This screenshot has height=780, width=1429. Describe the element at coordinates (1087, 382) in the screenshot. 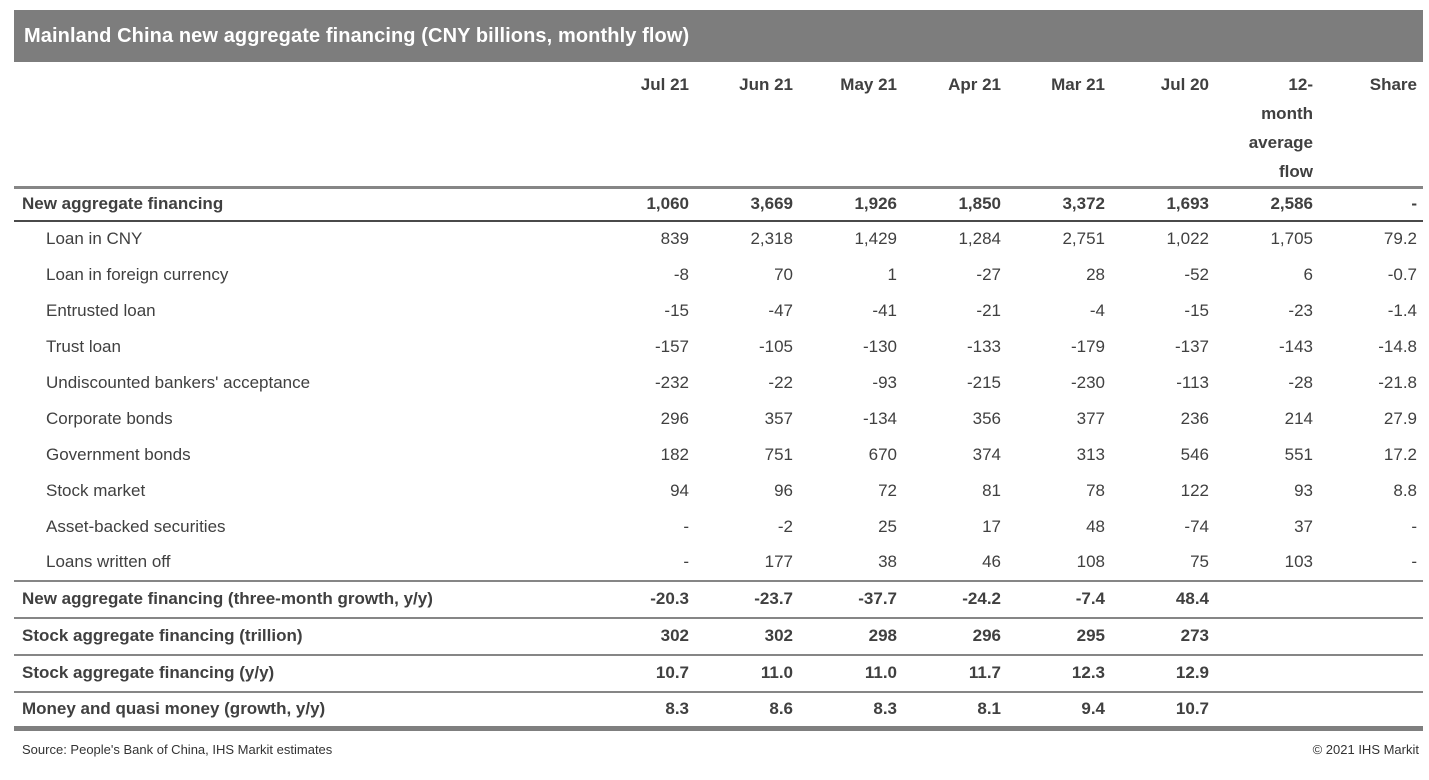

I see `value-cell: -230` at that location.